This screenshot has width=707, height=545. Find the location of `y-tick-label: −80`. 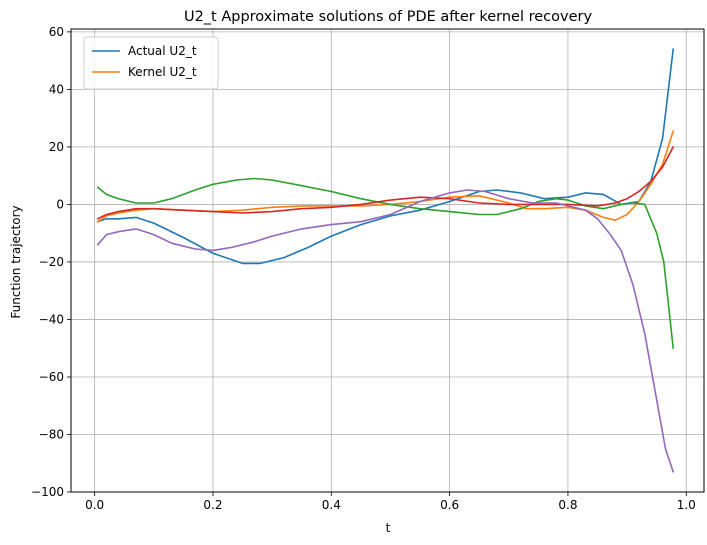

y-tick-label: −80 is located at coordinates (51, 434).